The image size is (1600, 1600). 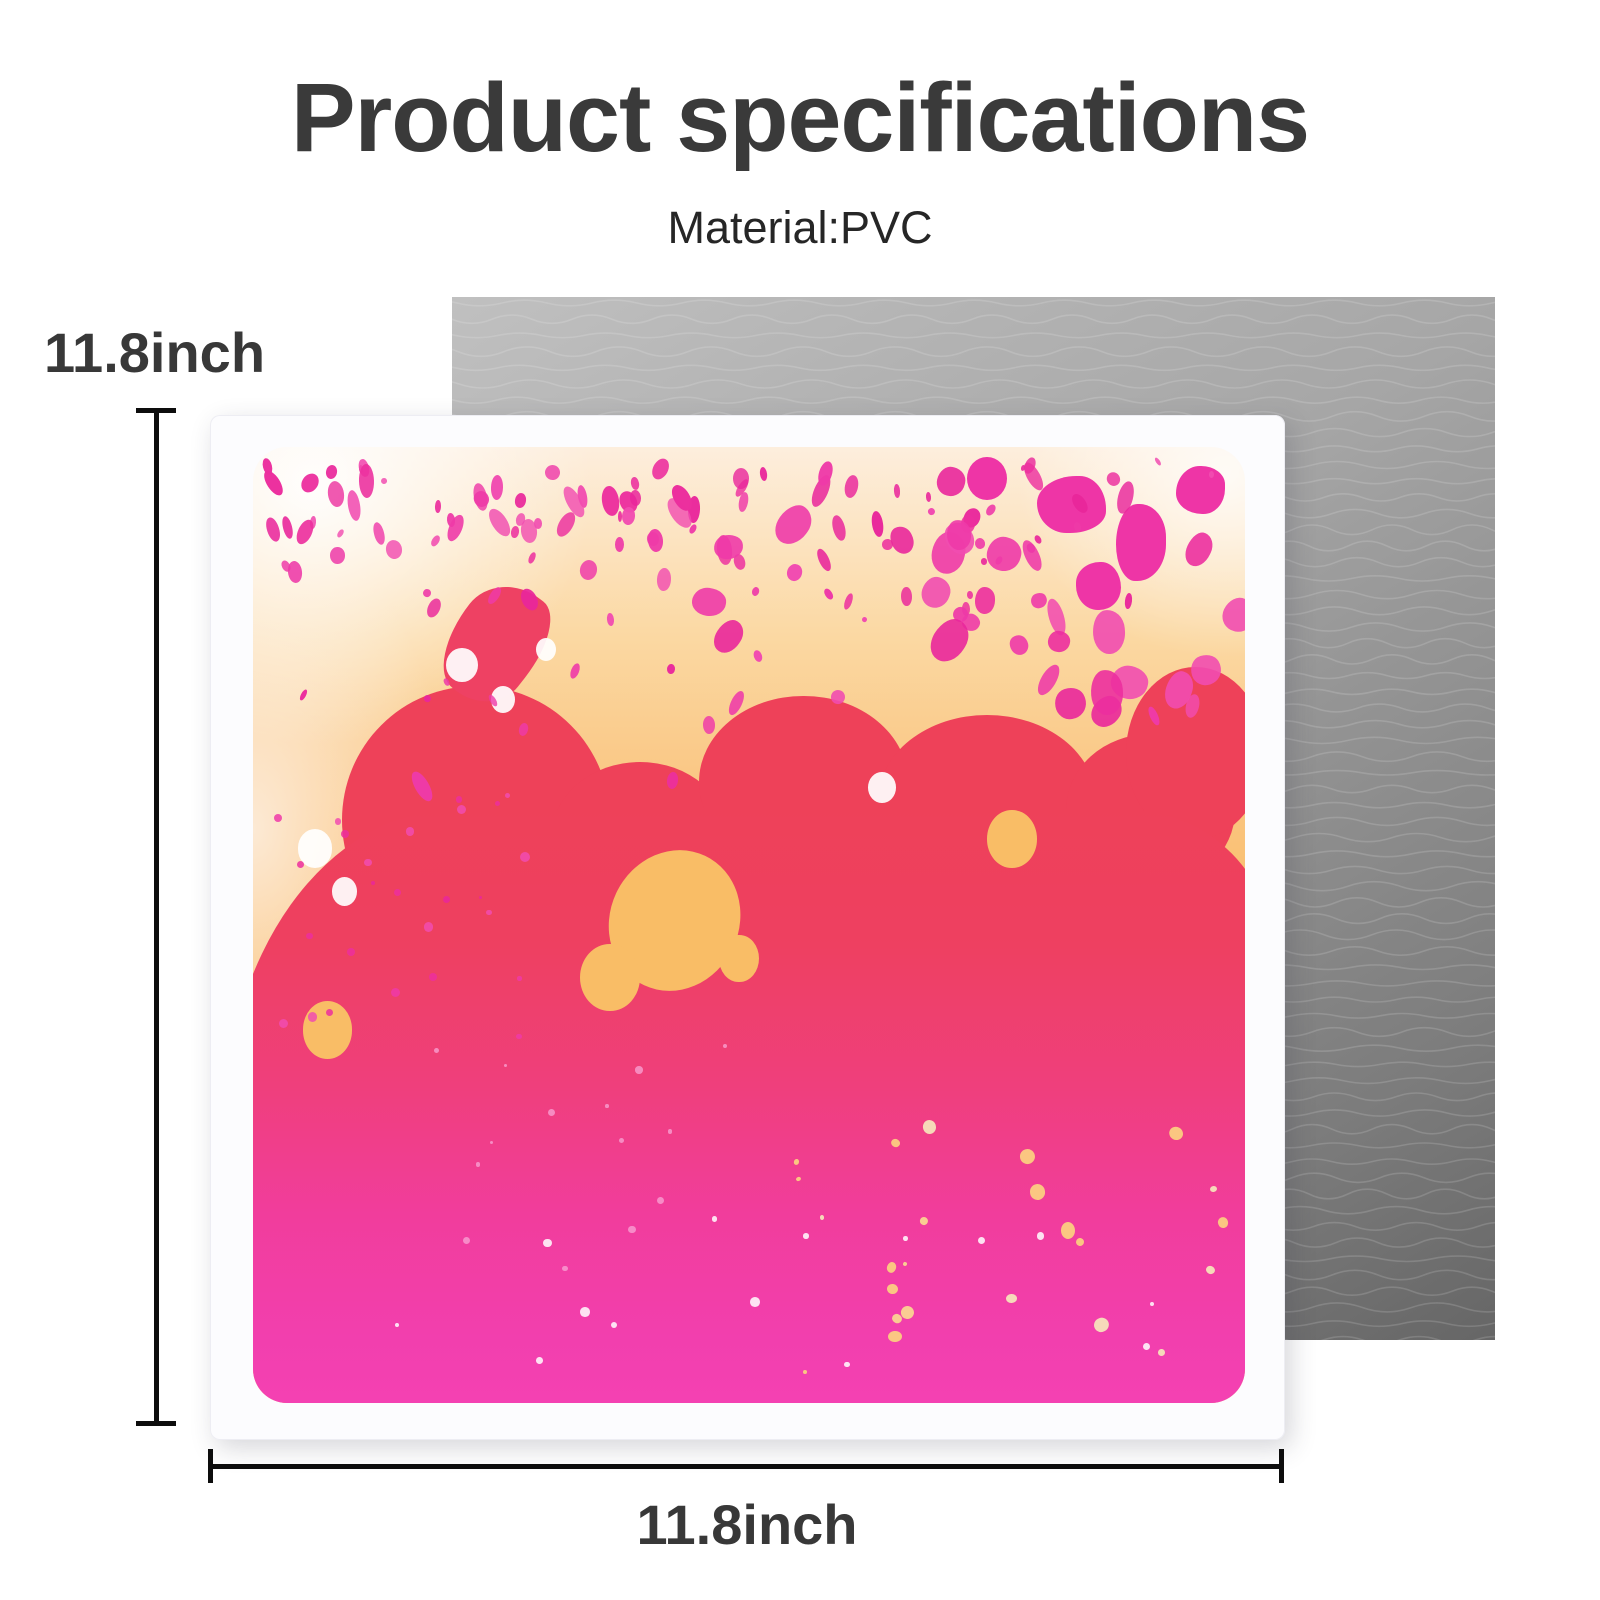 I want to click on height-dimension-cap-bottom, so click(x=156, y=1423).